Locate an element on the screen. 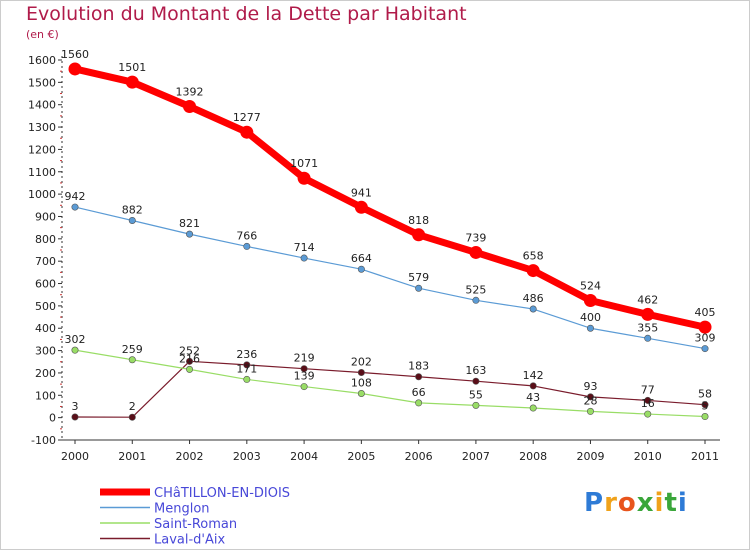  y-tick-label: 1100 is located at coordinates (42, 172).